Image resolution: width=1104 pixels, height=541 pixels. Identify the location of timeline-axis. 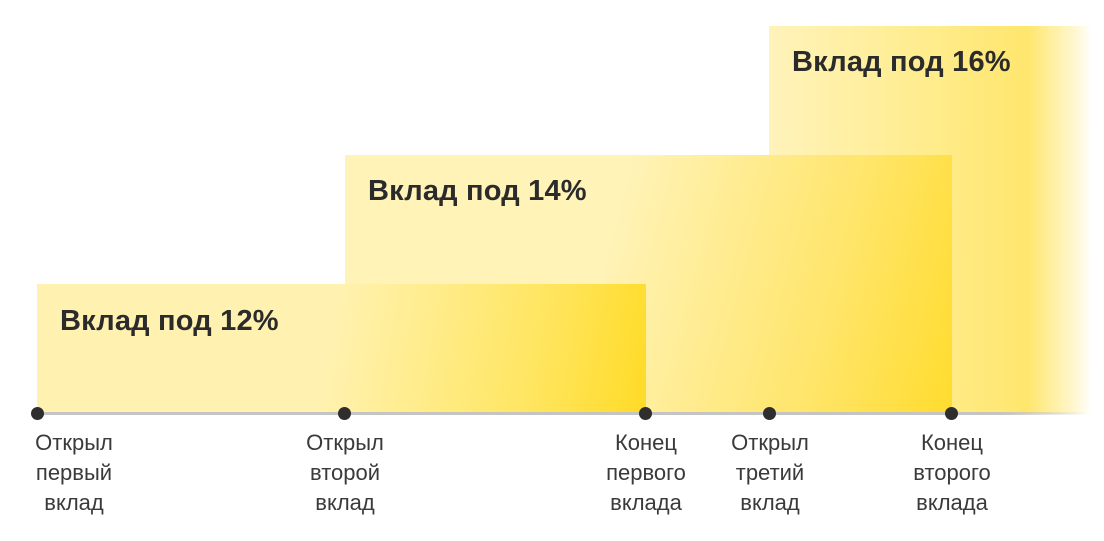
(562, 413).